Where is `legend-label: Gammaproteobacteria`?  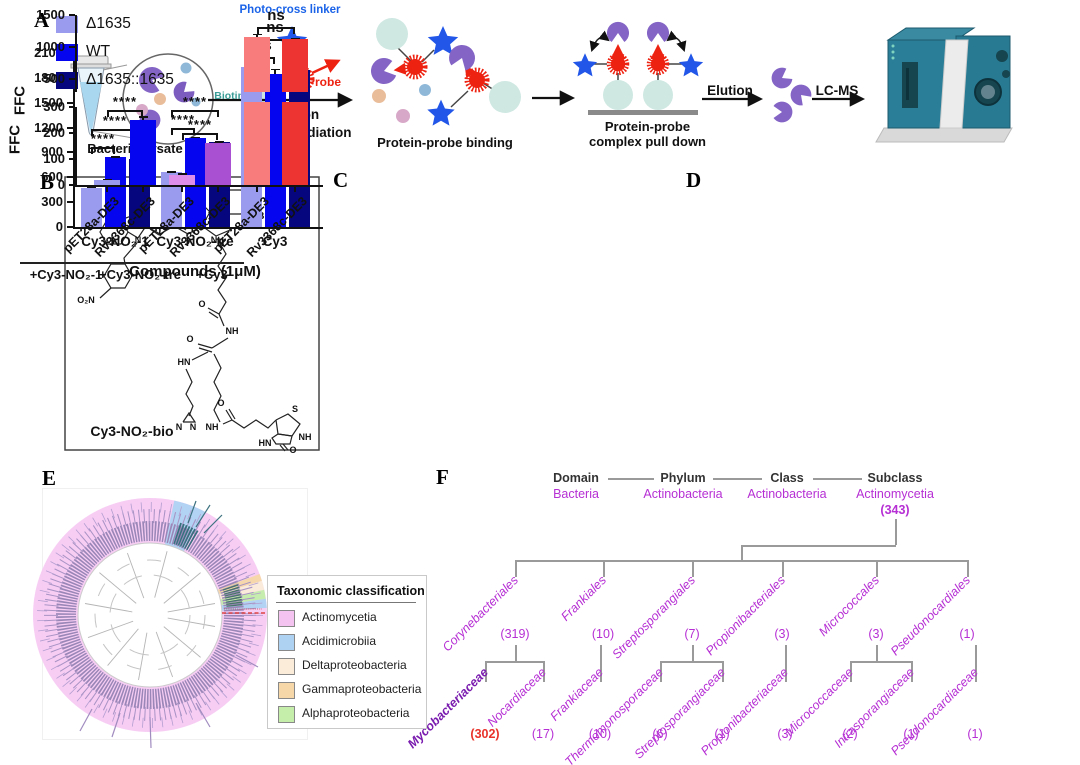 legend-label: Gammaproteobacteria is located at coordinates (362, 689).